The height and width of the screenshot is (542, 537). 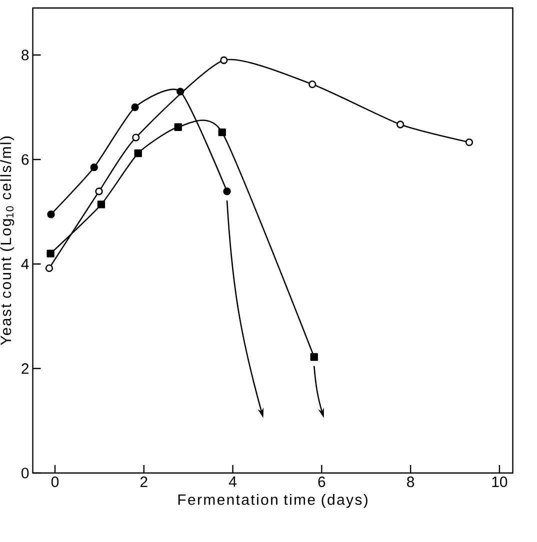 What do you see at coordinates (144, 481) in the screenshot?
I see `x-tick-label: 2` at bounding box center [144, 481].